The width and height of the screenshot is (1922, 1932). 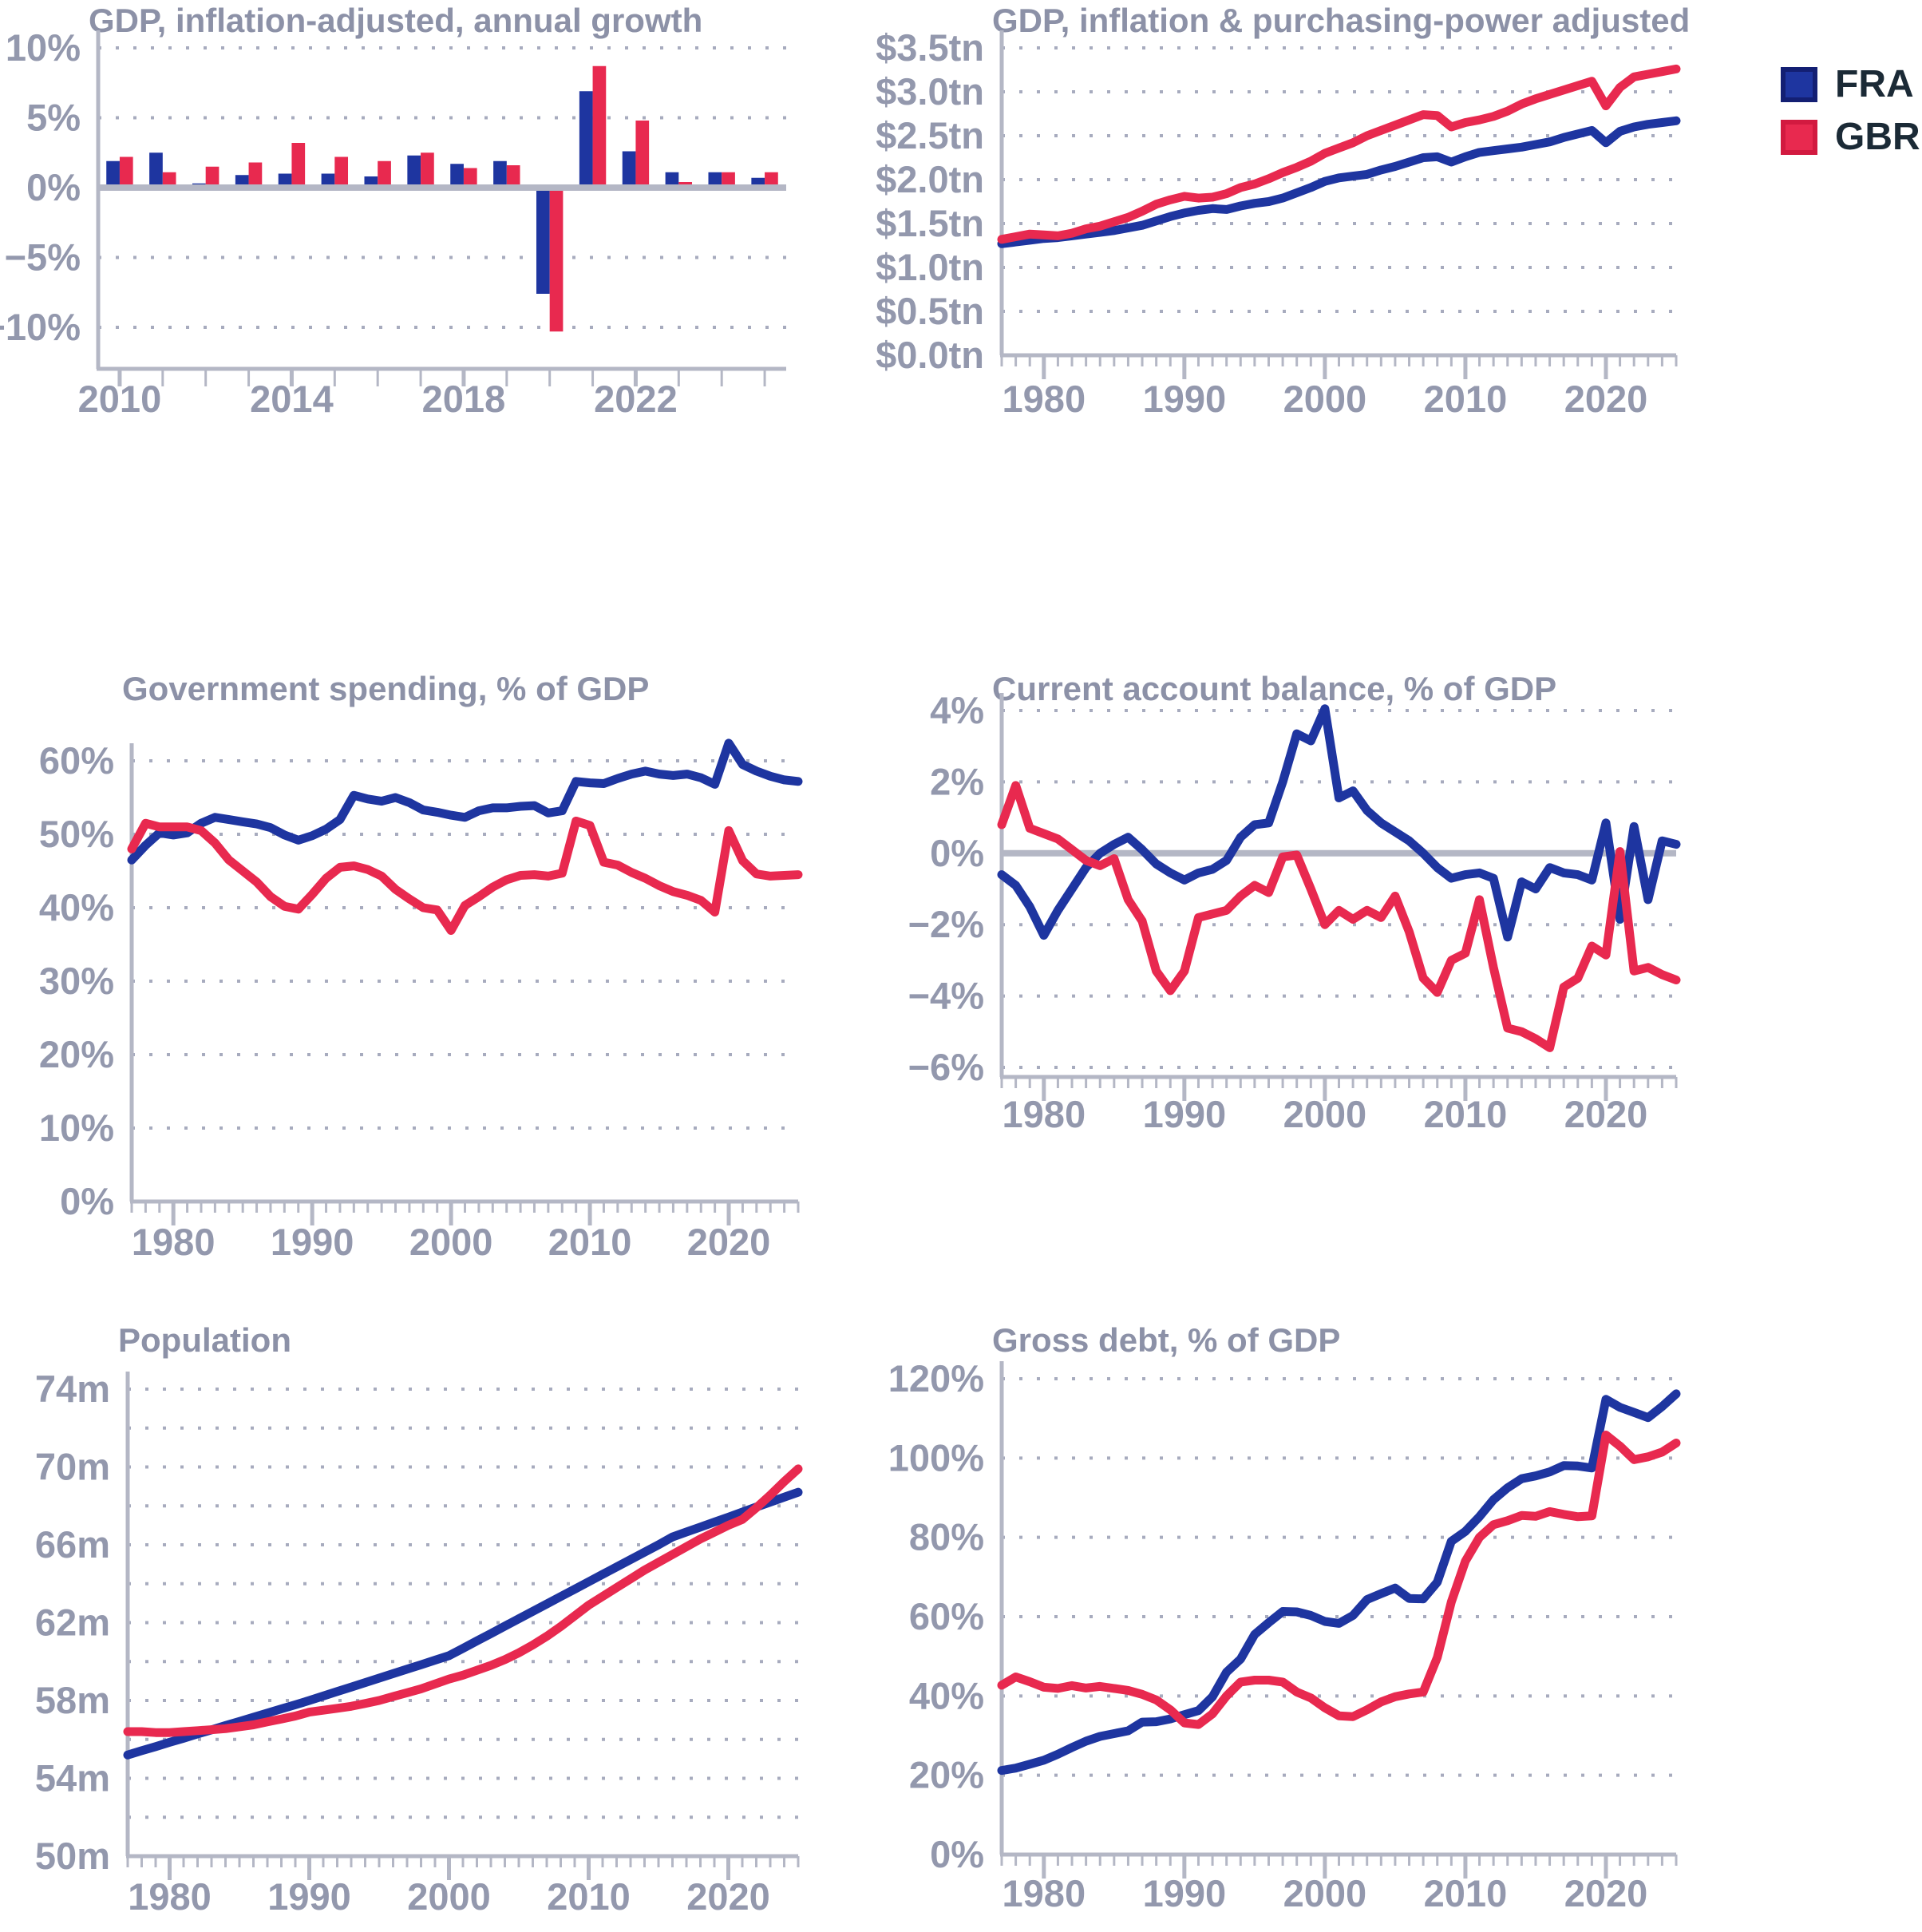 I want to click on y-tick-label: $0.5tn, so click(x=930, y=311).